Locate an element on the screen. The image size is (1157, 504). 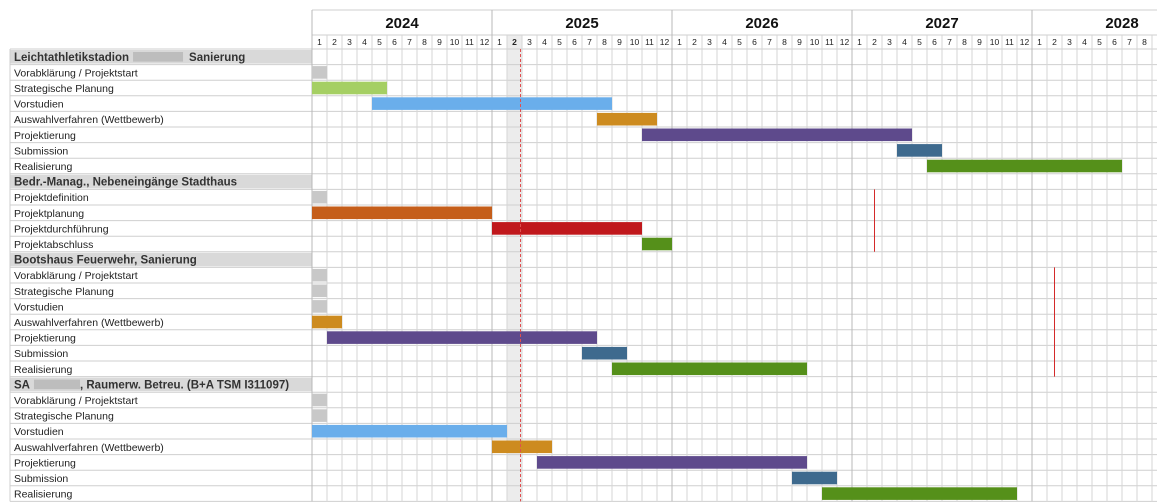
task-label: Projektdurchführung is located at coordinates (61, 229).